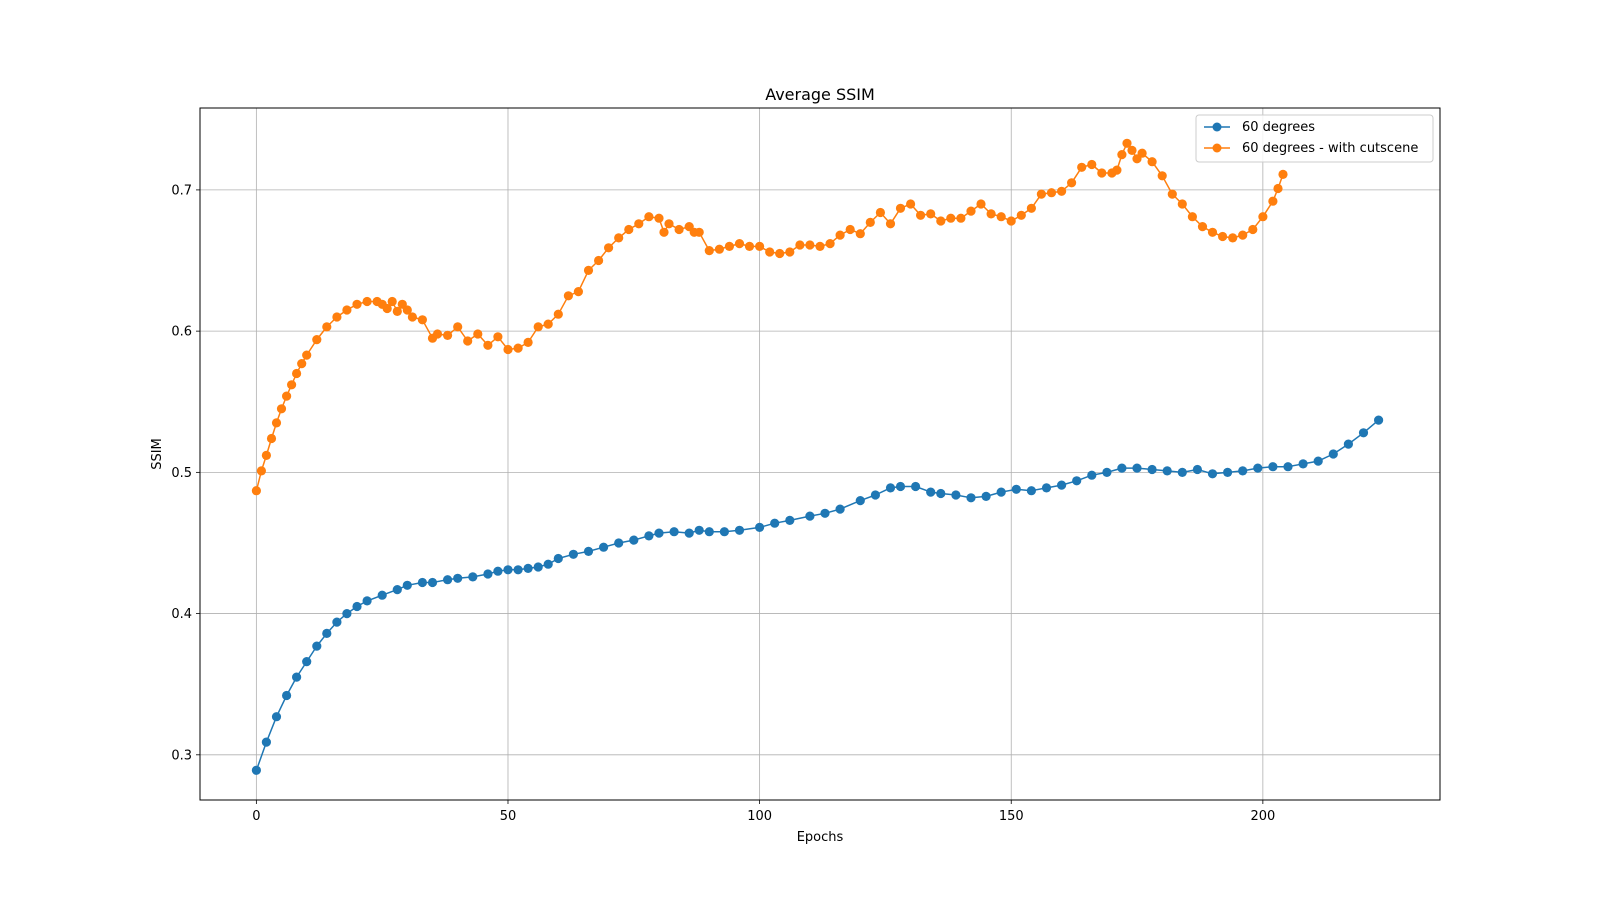 The height and width of the screenshot is (904, 1600). What do you see at coordinates (181, 755) in the screenshot?
I see `y-tick-label: 0.3` at bounding box center [181, 755].